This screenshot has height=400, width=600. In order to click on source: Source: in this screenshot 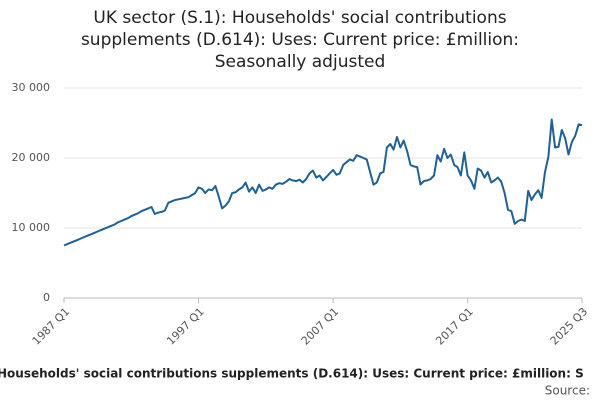, I will do `click(567, 391)`.